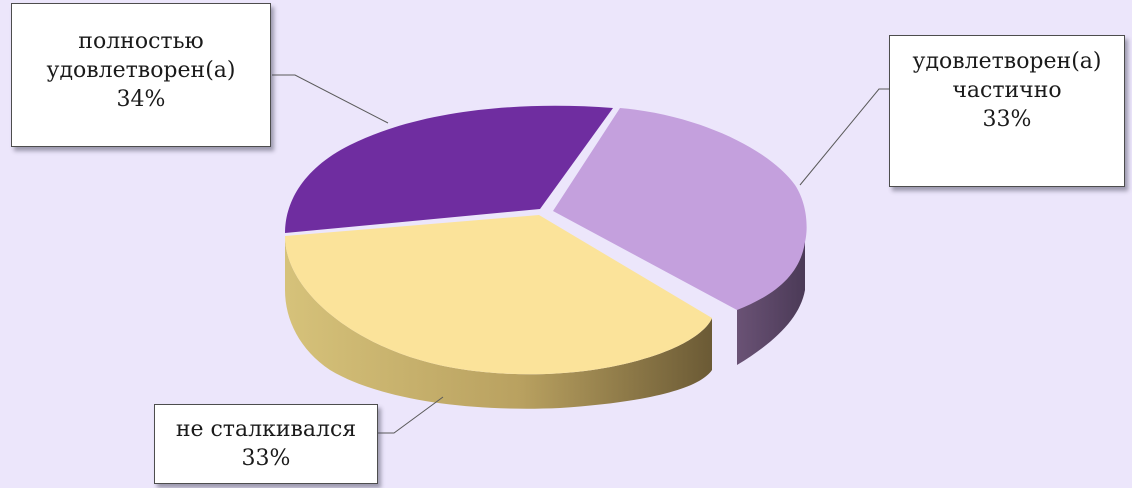 This screenshot has width=1132, height=488. Describe the element at coordinates (771, 296) in the screenshot. I see `pie-side-partial` at that location.